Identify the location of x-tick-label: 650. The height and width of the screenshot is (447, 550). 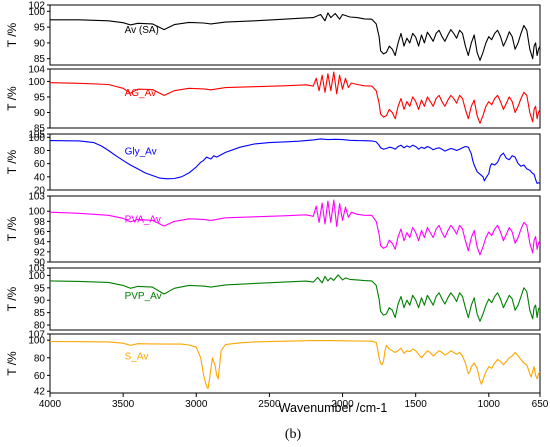
(540, 404).